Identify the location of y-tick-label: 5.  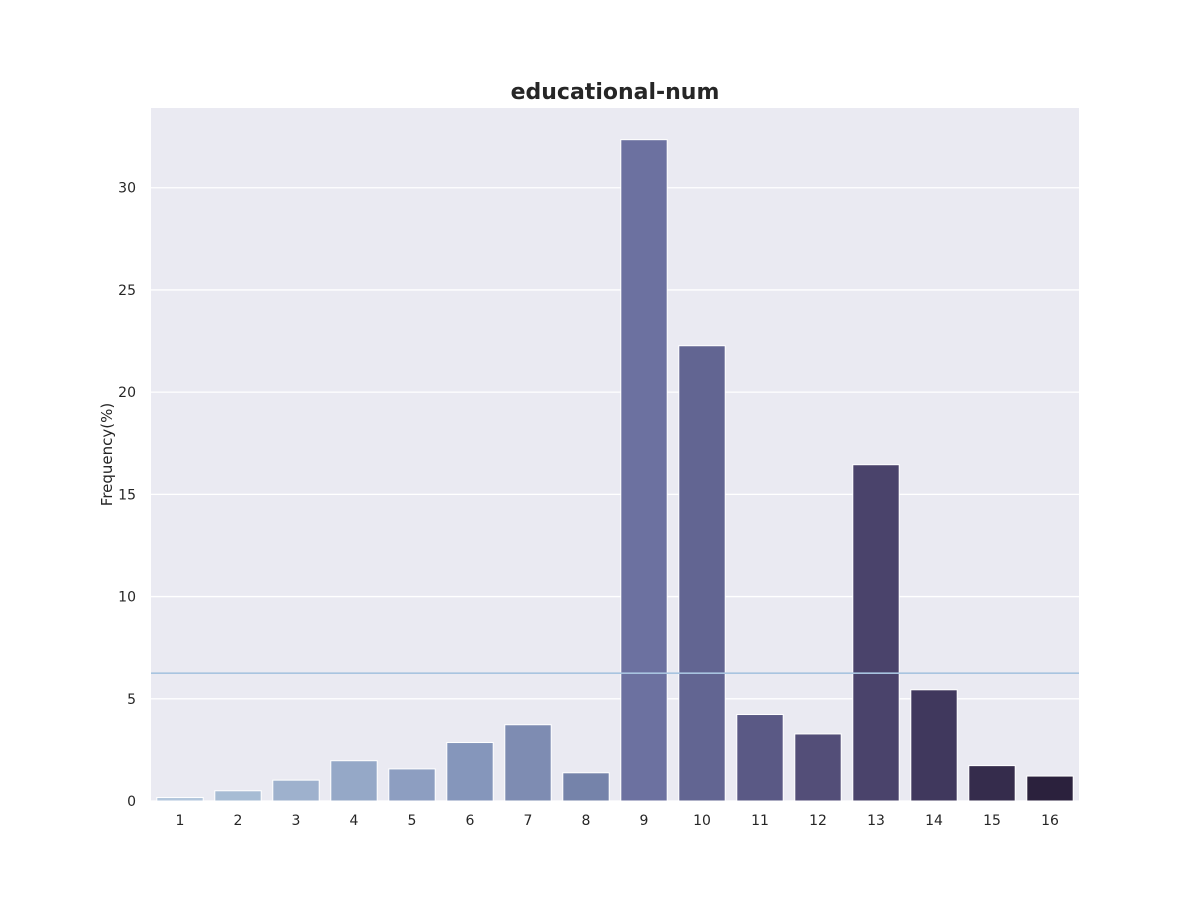
(131, 700).